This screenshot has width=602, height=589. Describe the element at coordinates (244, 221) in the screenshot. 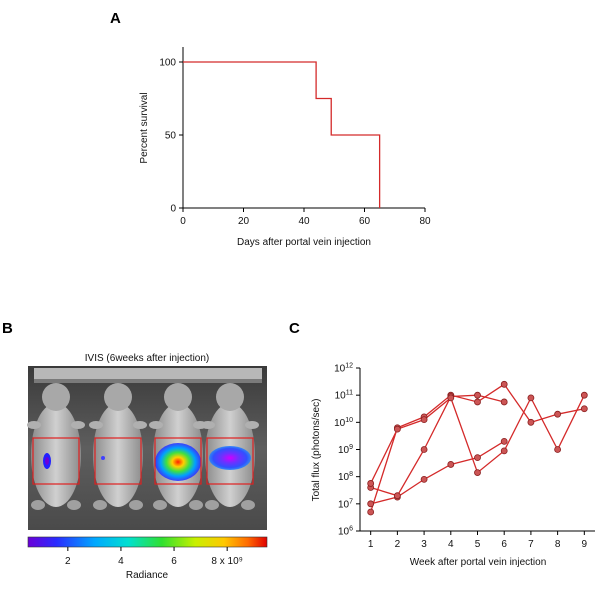

I see `survival-x-tick-label: 20` at that location.